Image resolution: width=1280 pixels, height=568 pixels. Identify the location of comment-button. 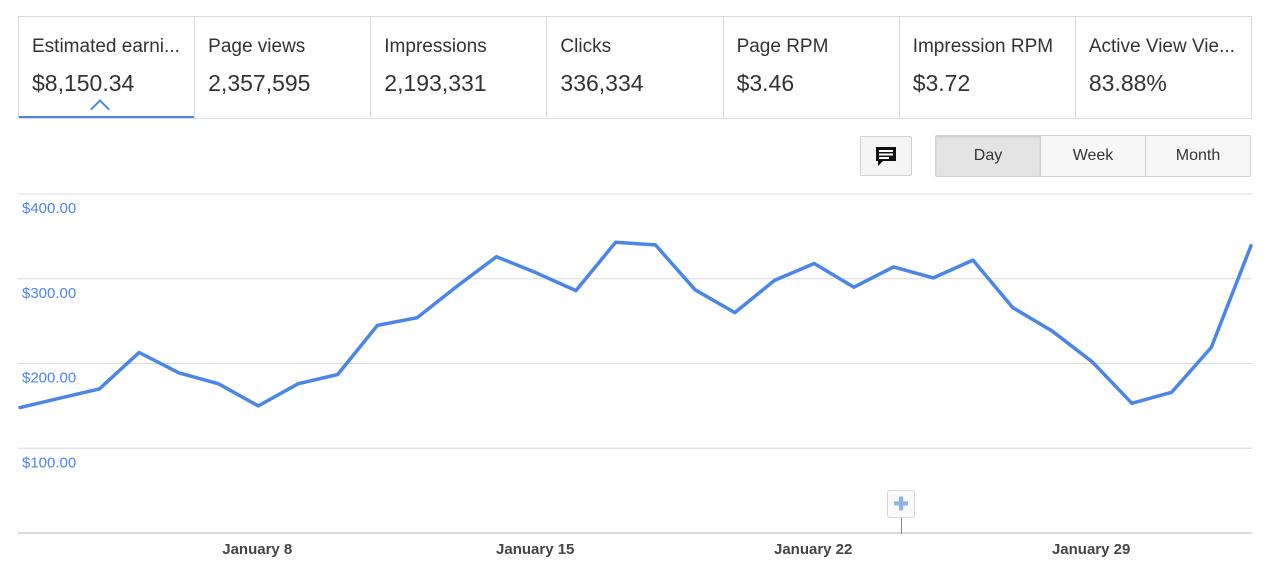
(886, 156).